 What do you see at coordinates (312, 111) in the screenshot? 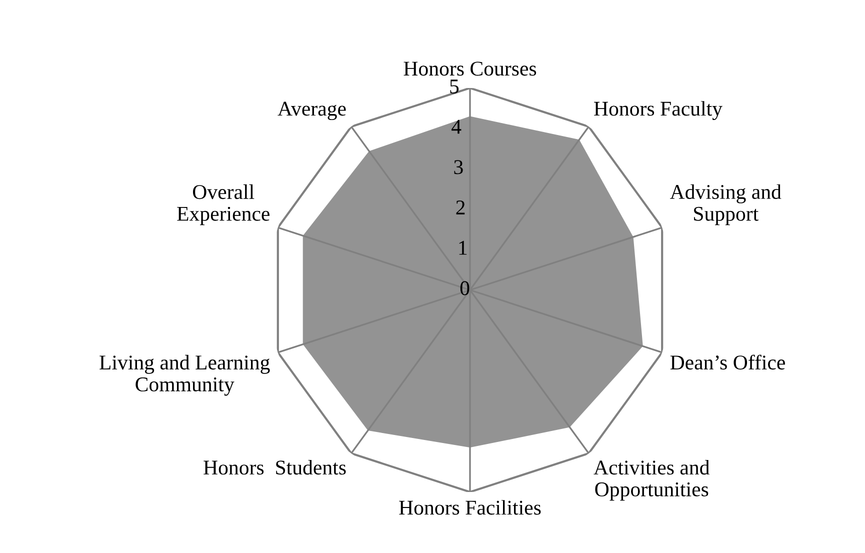
I see `spoke-label: Average` at bounding box center [312, 111].